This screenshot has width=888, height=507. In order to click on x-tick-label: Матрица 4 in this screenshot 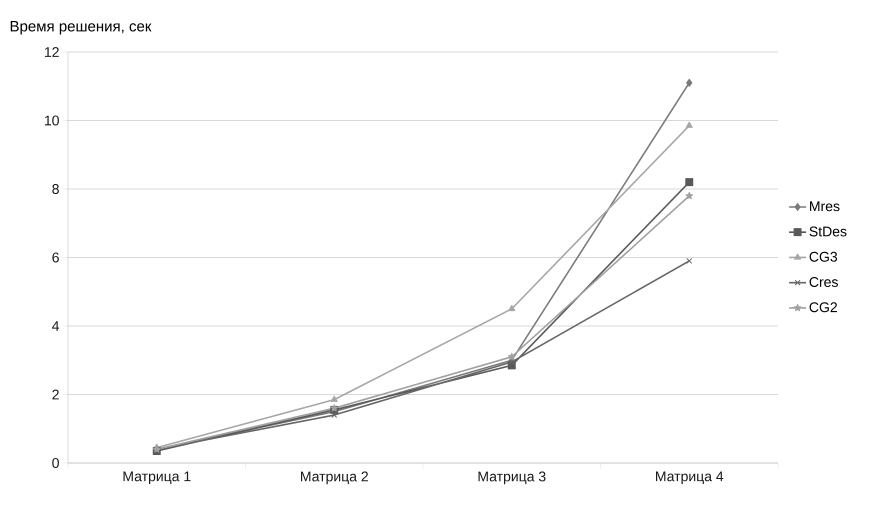, I will do `click(690, 478)`.